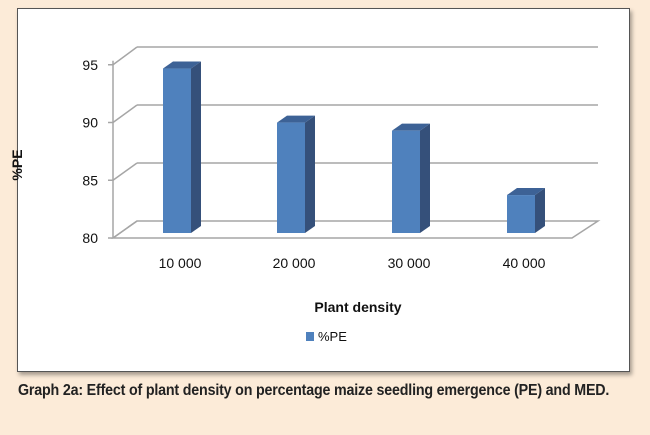 Image resolution: width=650 pixels, height=435 pixels. I want to click on y-axis-title: %PE, so click(17, 164).